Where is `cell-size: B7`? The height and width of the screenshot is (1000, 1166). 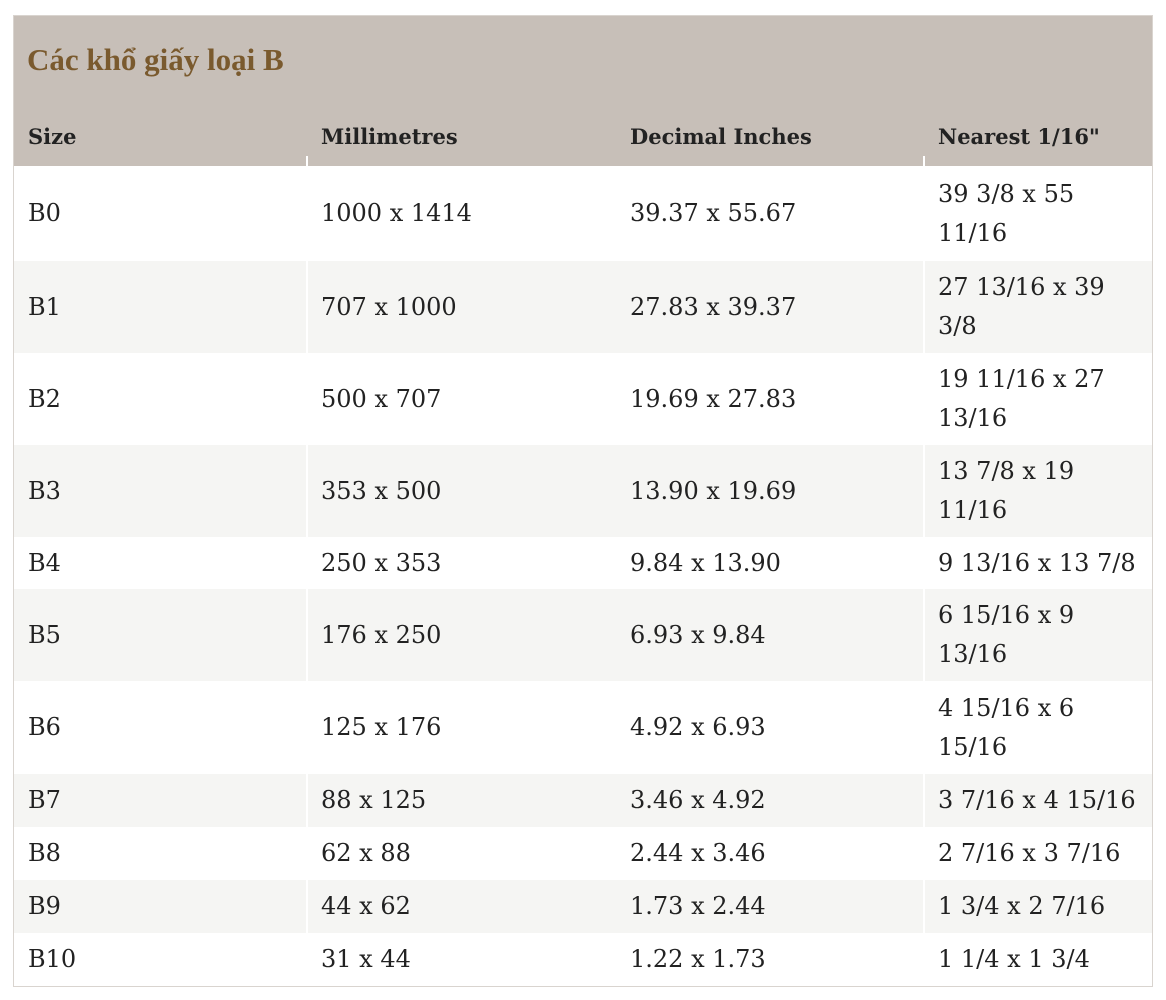 cell-size: B7 is located at coordinates (44, 800).